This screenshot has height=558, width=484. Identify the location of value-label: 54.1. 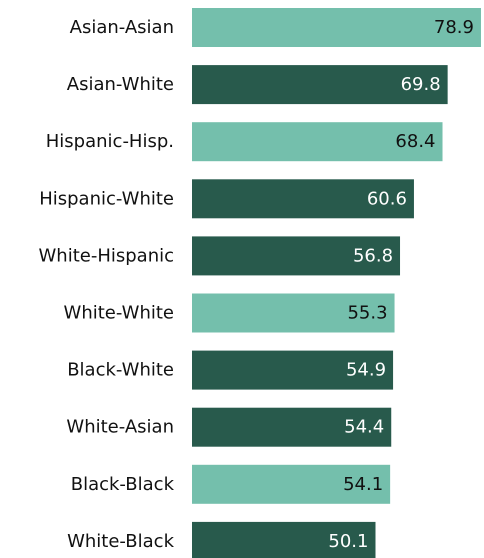
(363, 484).